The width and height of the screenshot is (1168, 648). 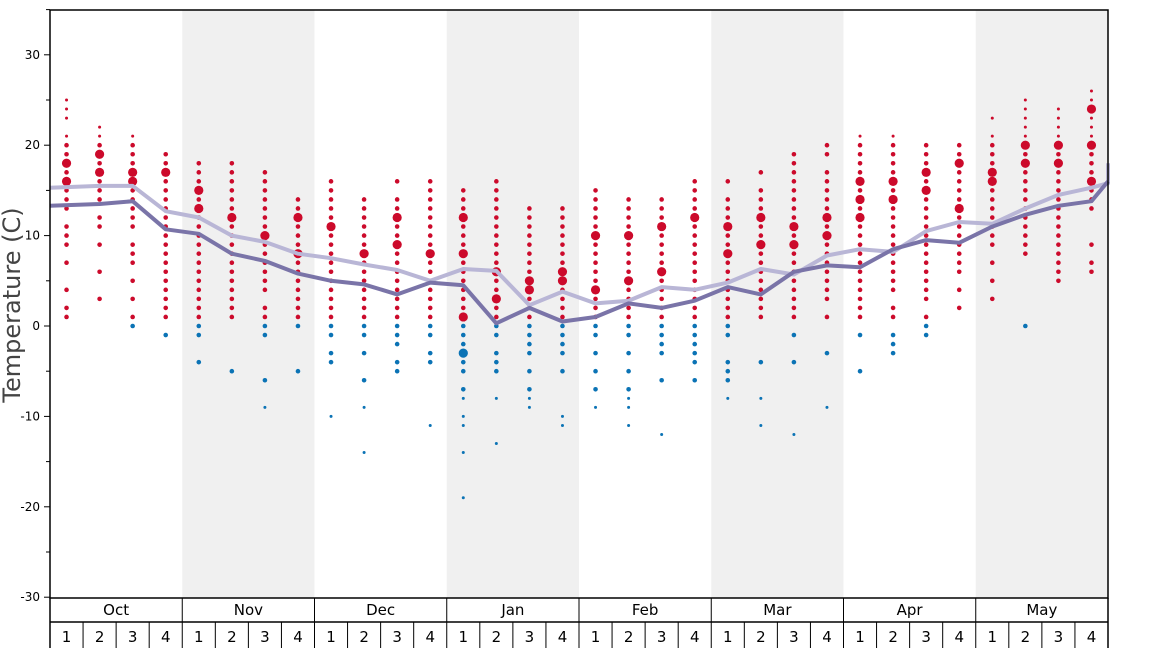 What do you see at coordinates (67, 637) in the screenshot?
I see `week-label: 1` at bounding box center [67, 637].